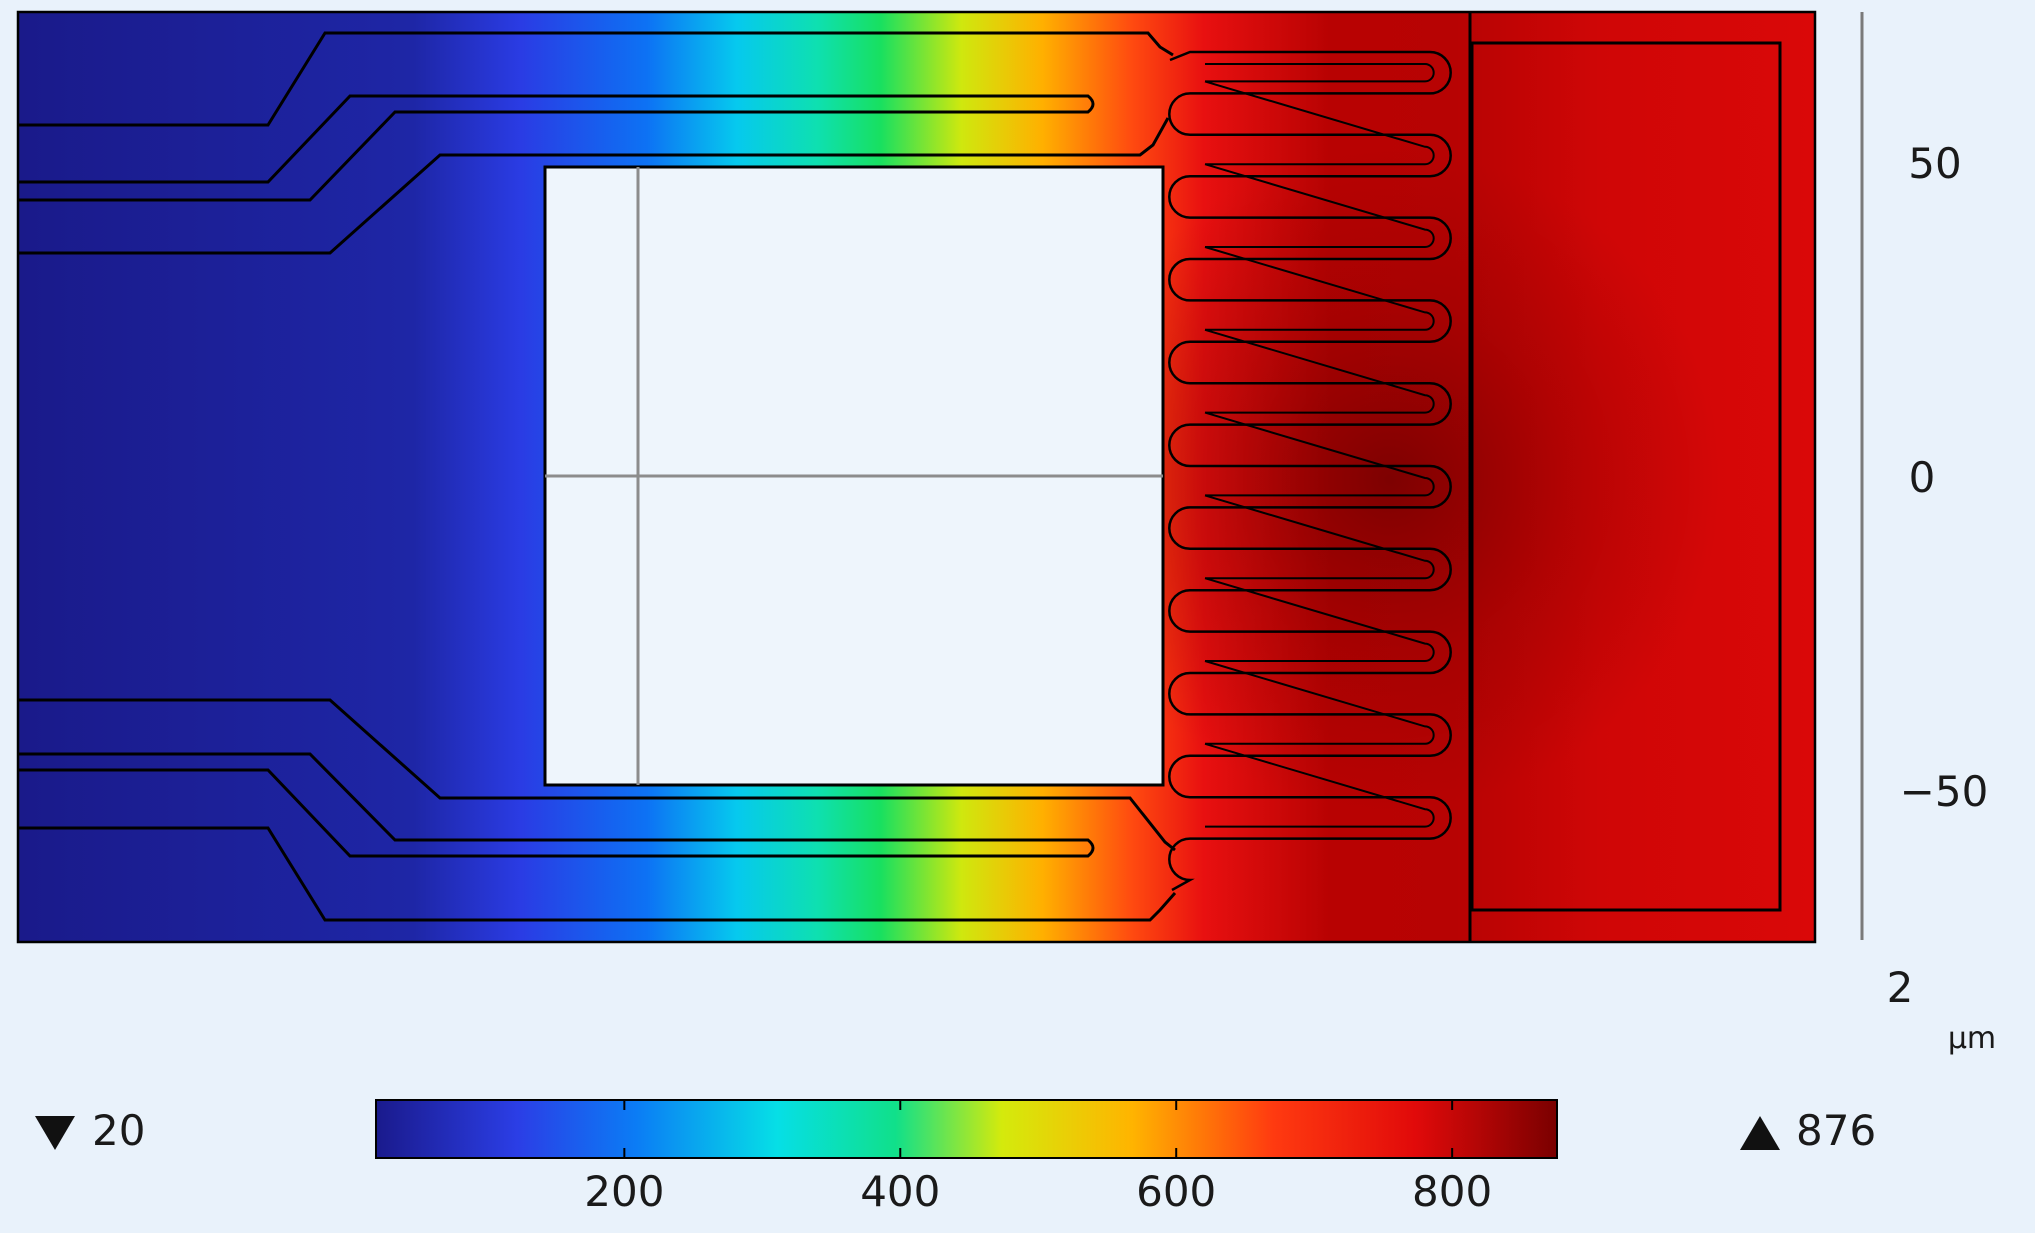  What do you see at coordinates (1452, 1191) in the screenshot?
I see `colorbar-tick-label-800: 800` at bounding box center [1452, 1191].